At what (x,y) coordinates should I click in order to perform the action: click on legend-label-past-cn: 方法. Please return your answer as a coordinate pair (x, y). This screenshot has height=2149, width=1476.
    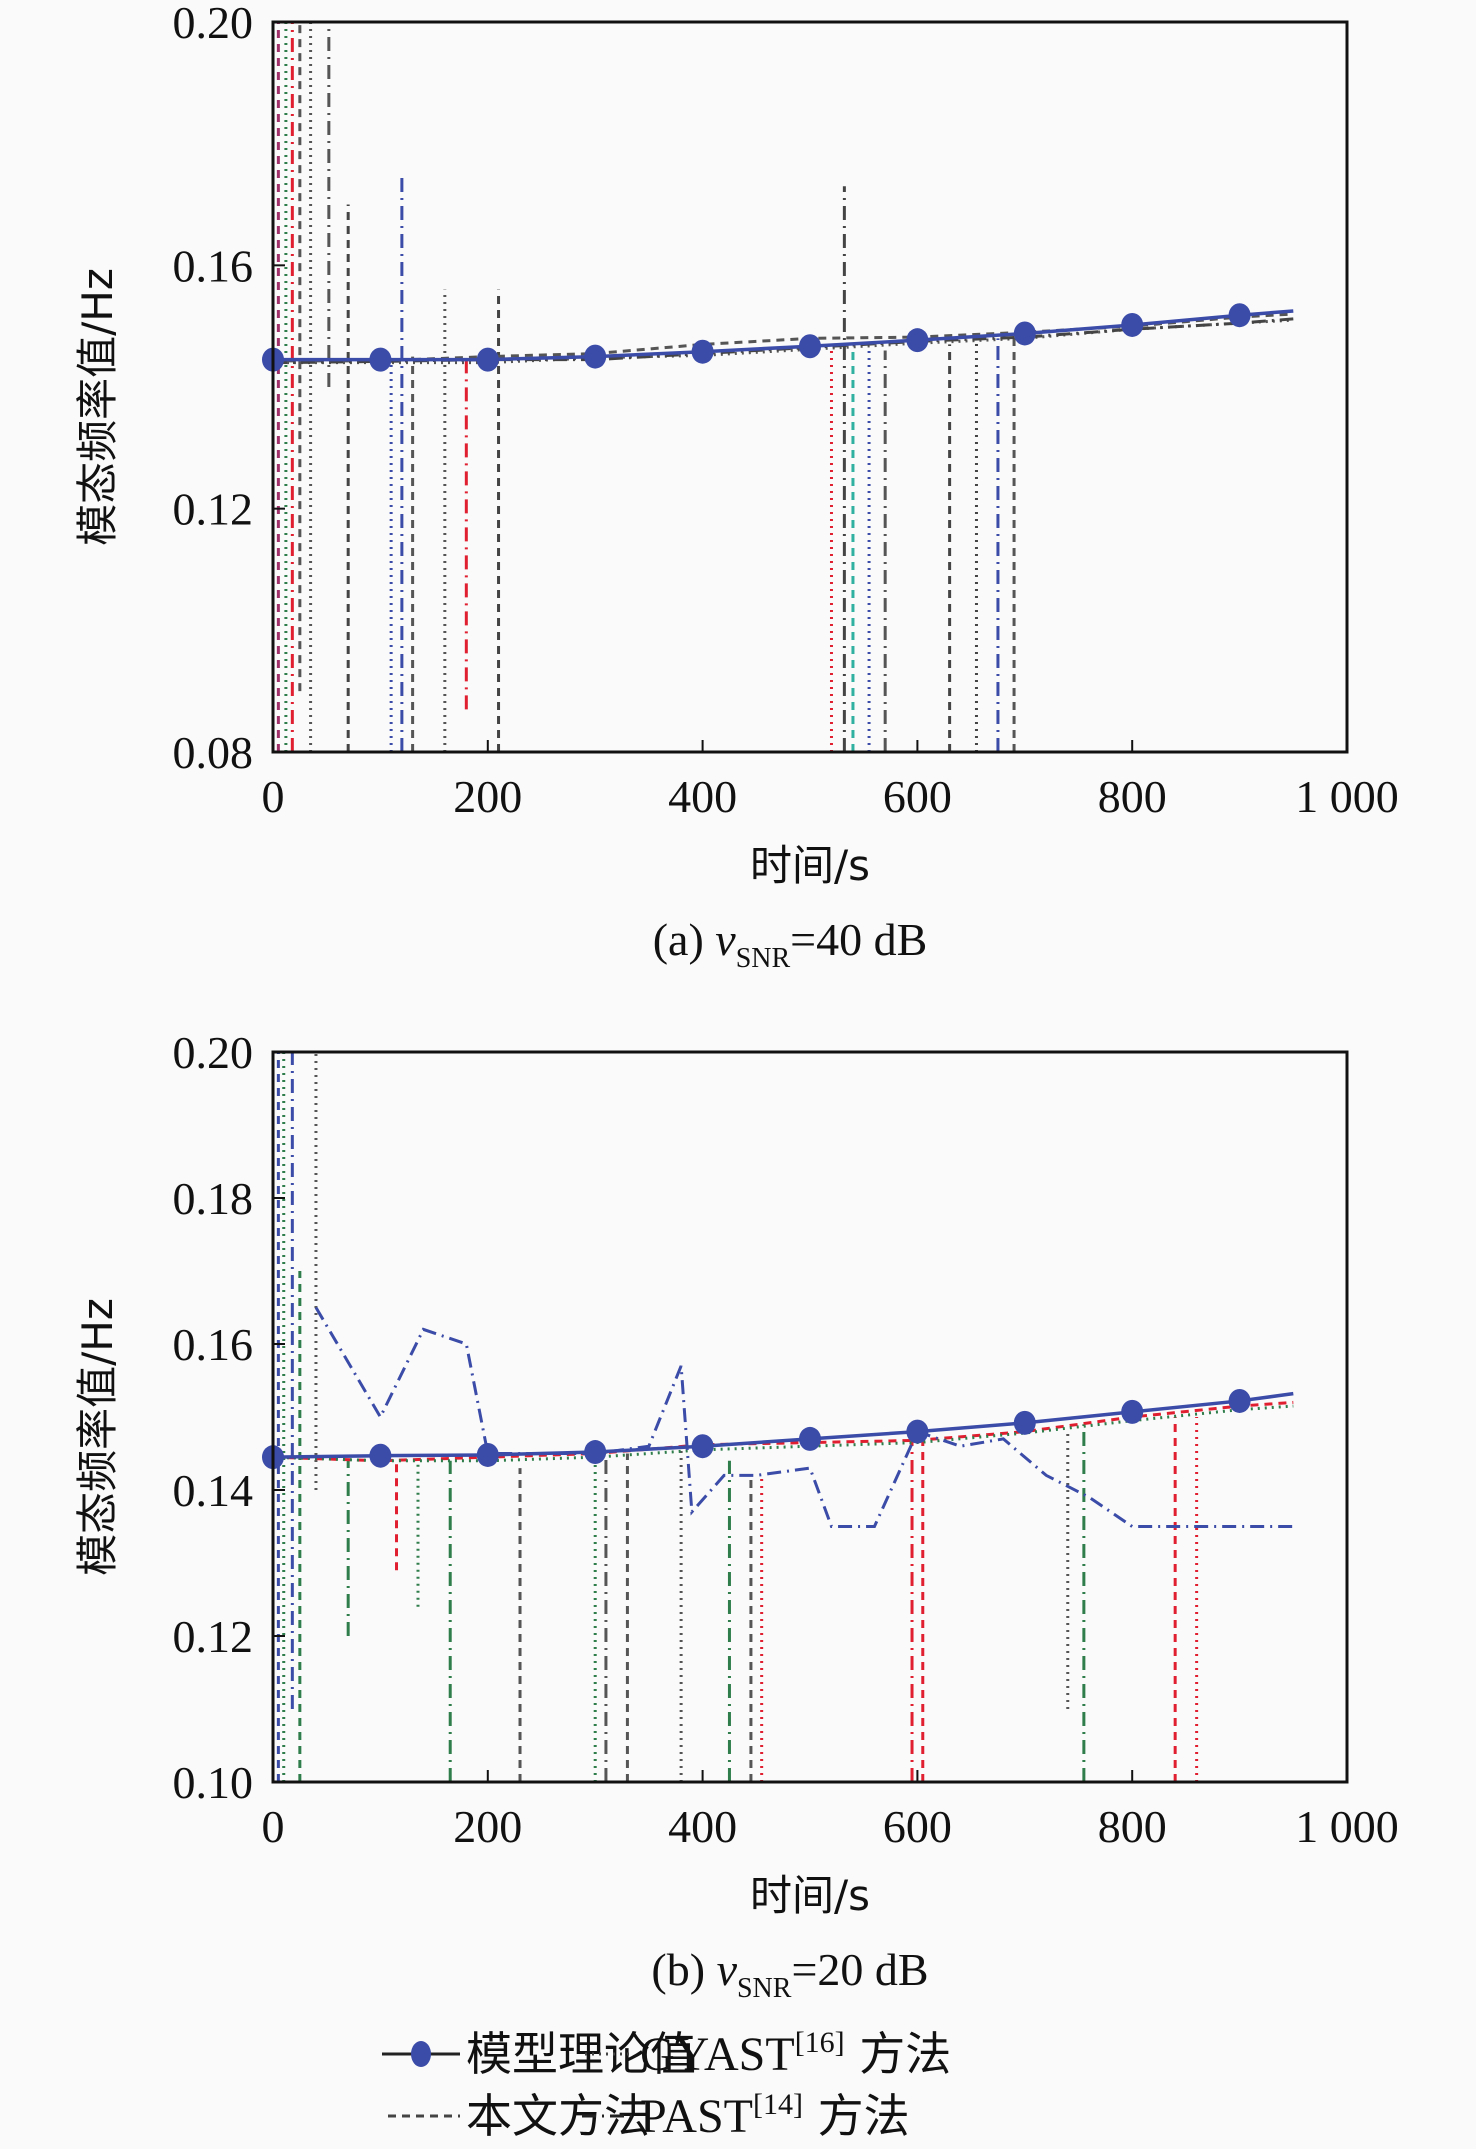
    Looking at the image, I should click on (856, 2116).